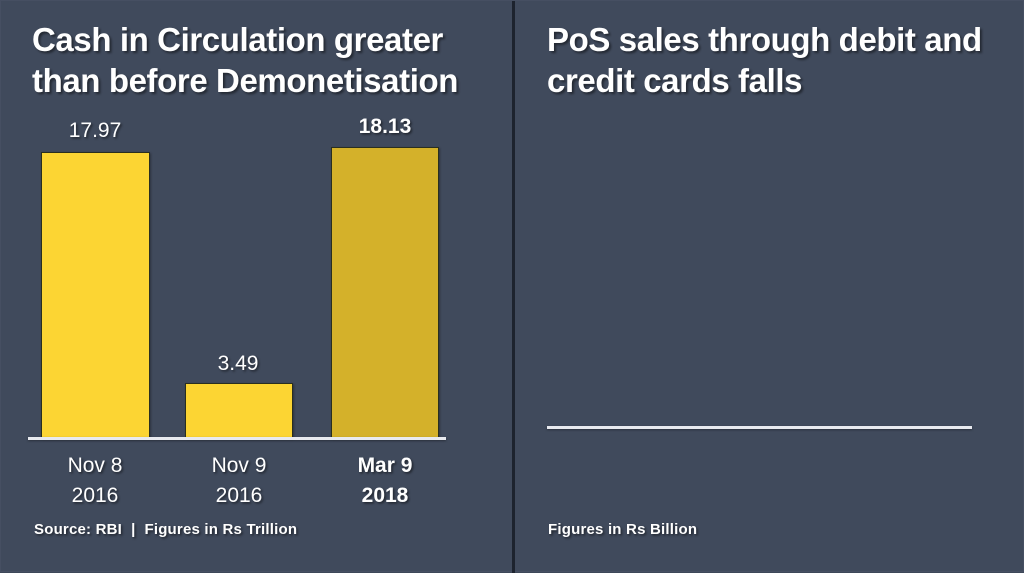  I want to click on bar-nov-8-2016, so click(95, 295).